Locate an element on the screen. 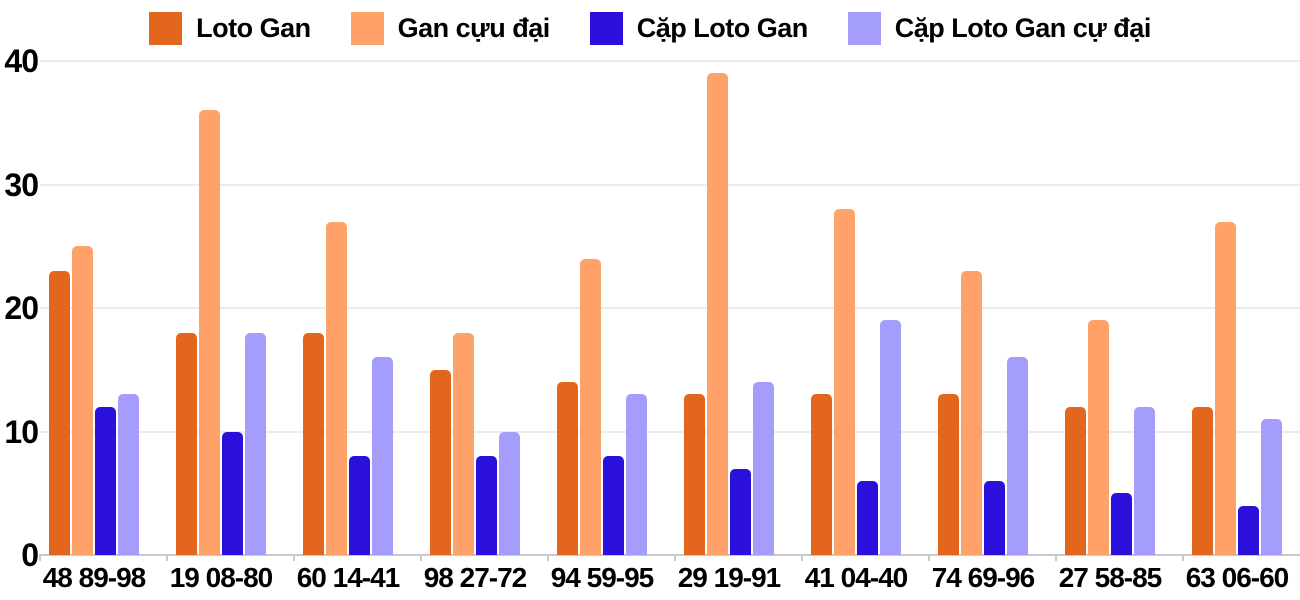  x-category-label: 74 69-96 is located at coordinates (983, 577).